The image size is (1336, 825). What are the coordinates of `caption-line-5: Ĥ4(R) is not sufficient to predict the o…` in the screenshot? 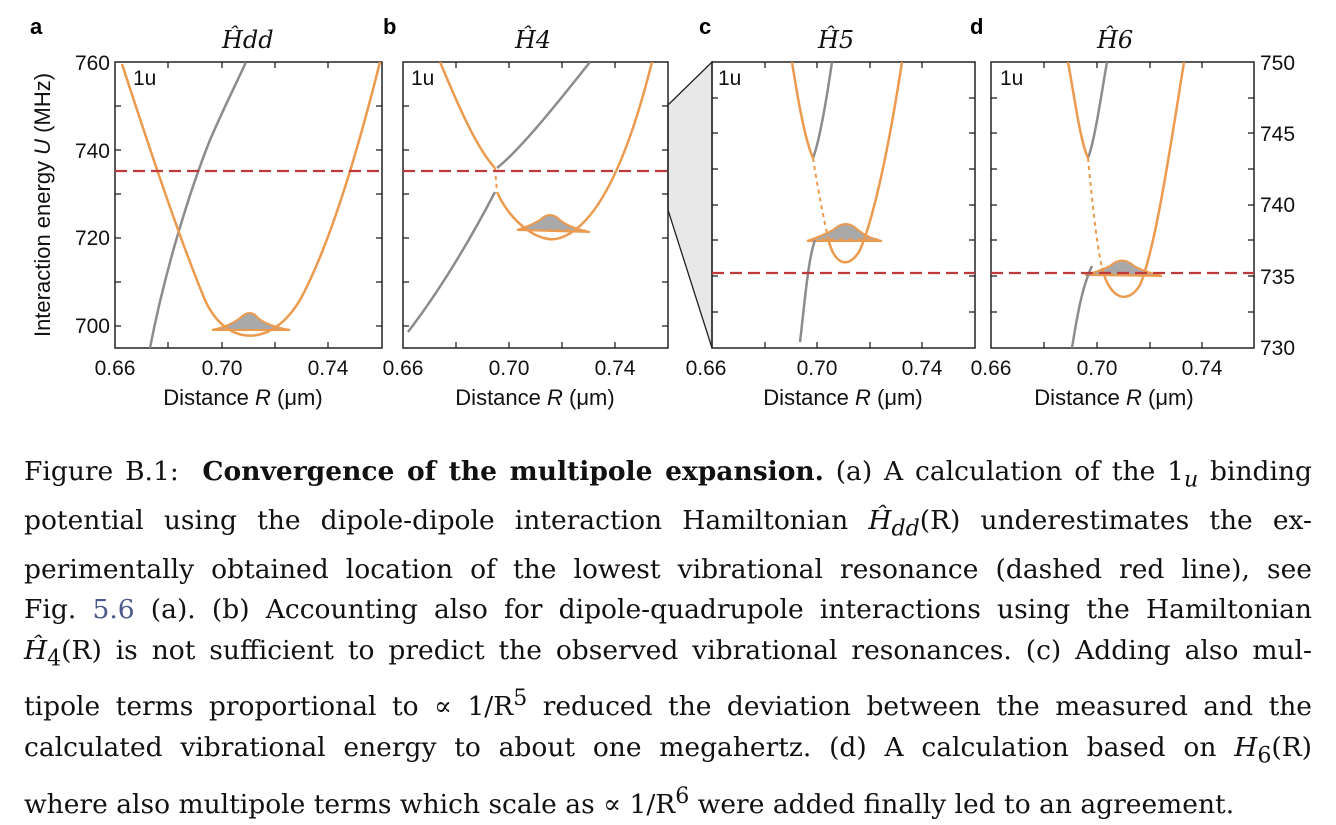 It's located at (668, 655).